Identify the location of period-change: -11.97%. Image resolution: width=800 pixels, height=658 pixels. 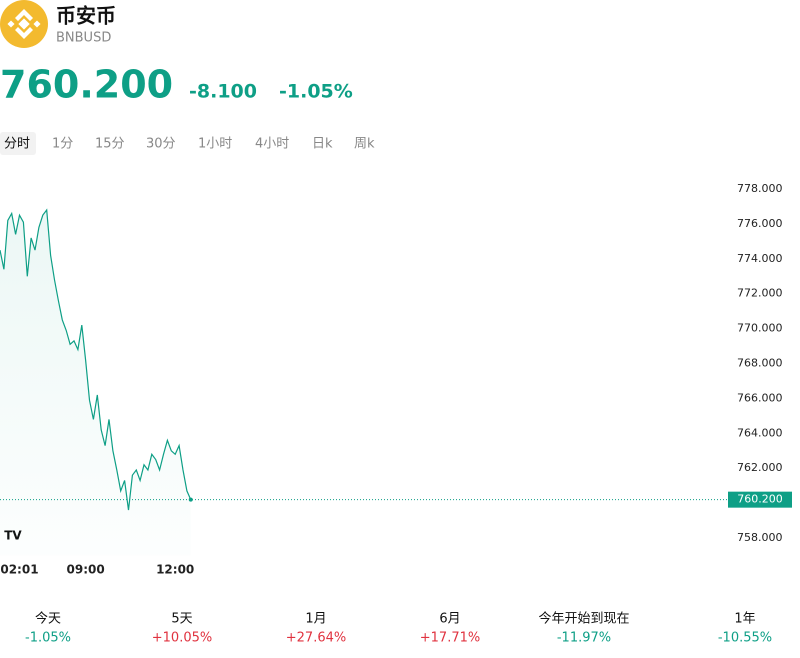
(584, 638).